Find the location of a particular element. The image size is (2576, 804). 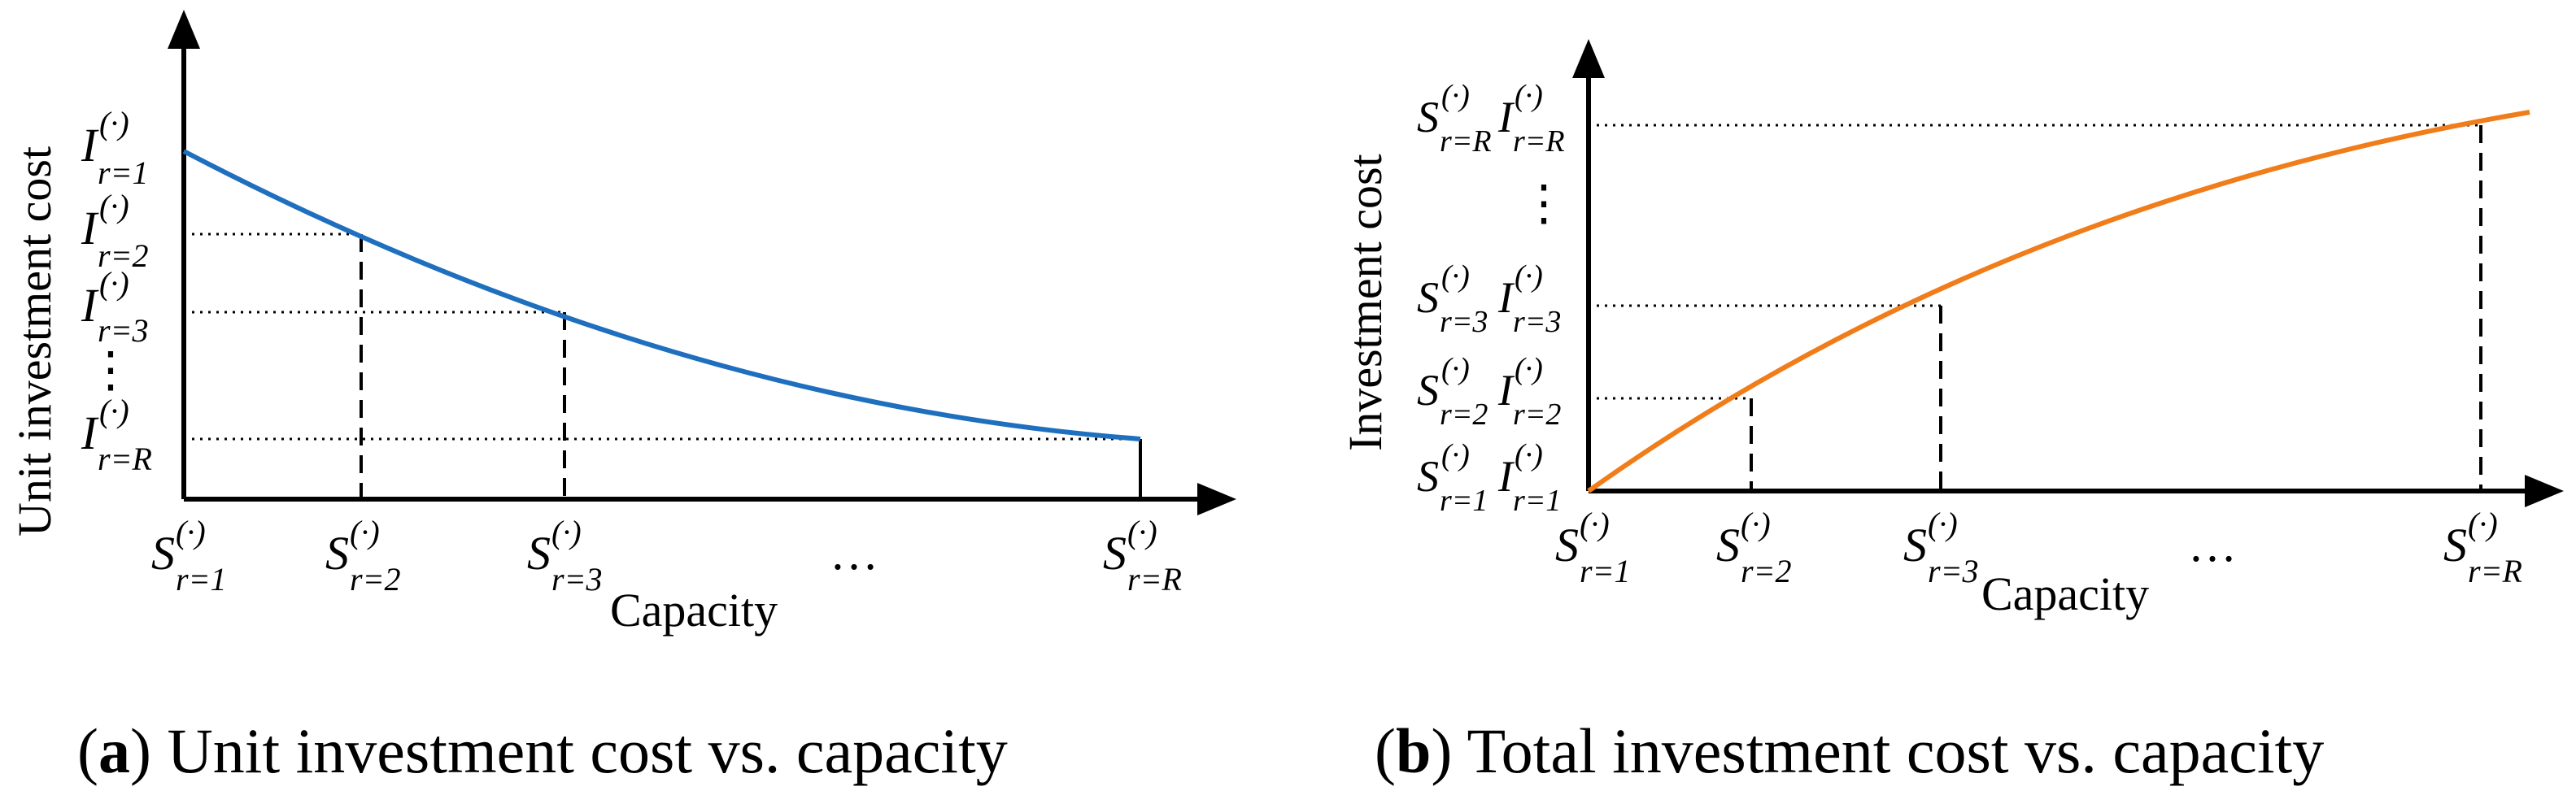

panel-b-caption-title: Total investment cost vs. capacity is located at coordinates (1895, 751).